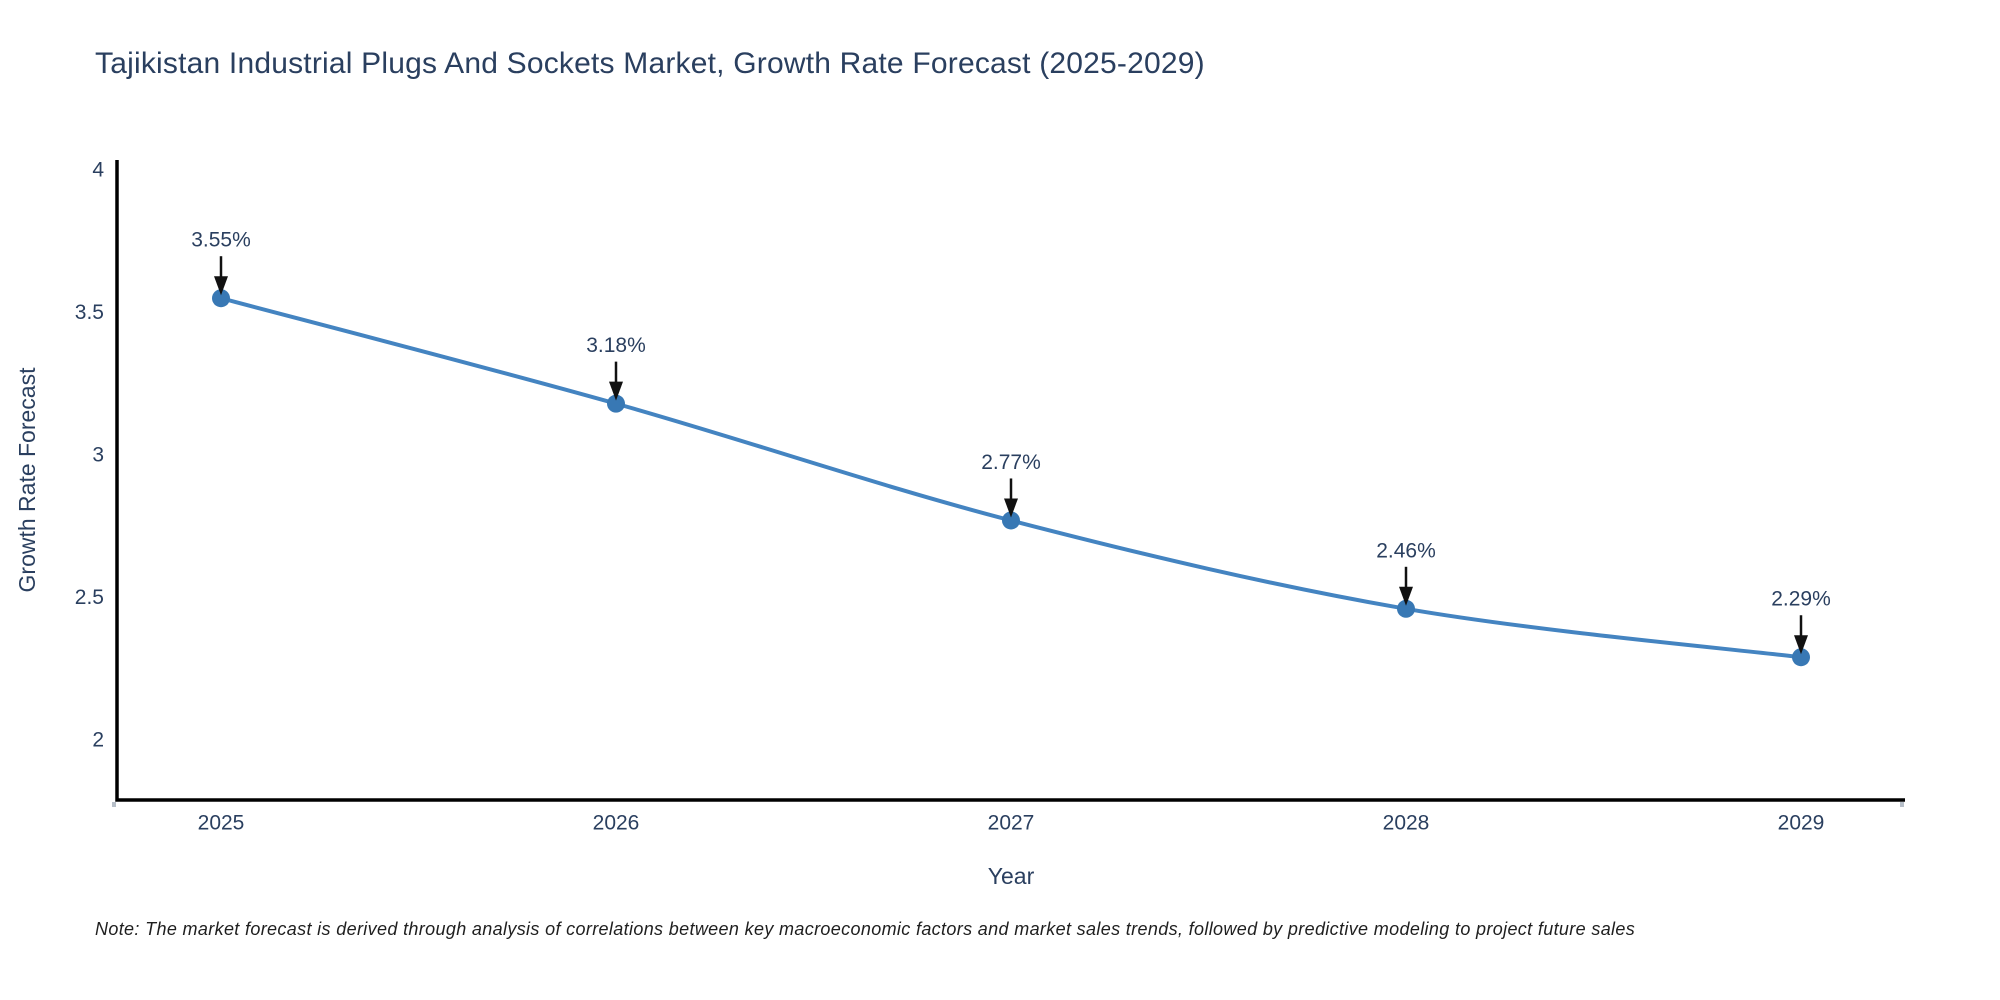 Image resolution: width=2000 pixels, height=1000 pixels. Describe the element at coordinates (616, 823) in the screenshot. I see `x-tick-label: 2026` at that location.